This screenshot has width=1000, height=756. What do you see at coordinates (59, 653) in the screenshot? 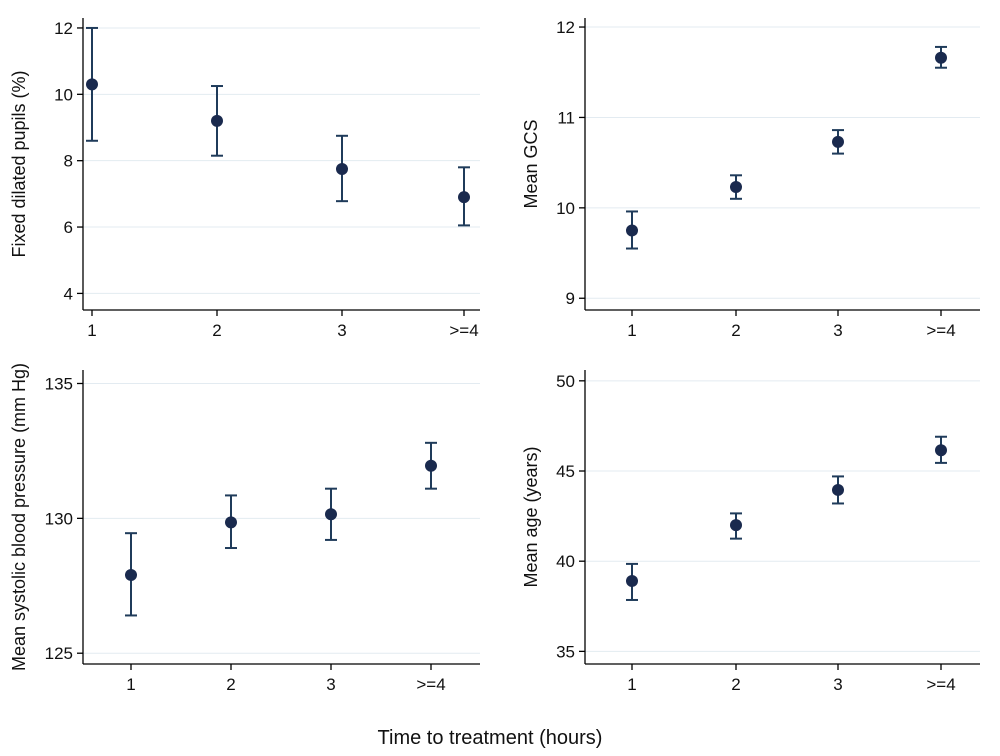
I see `y-tick-label: 125` at bounding box center [59, 653].